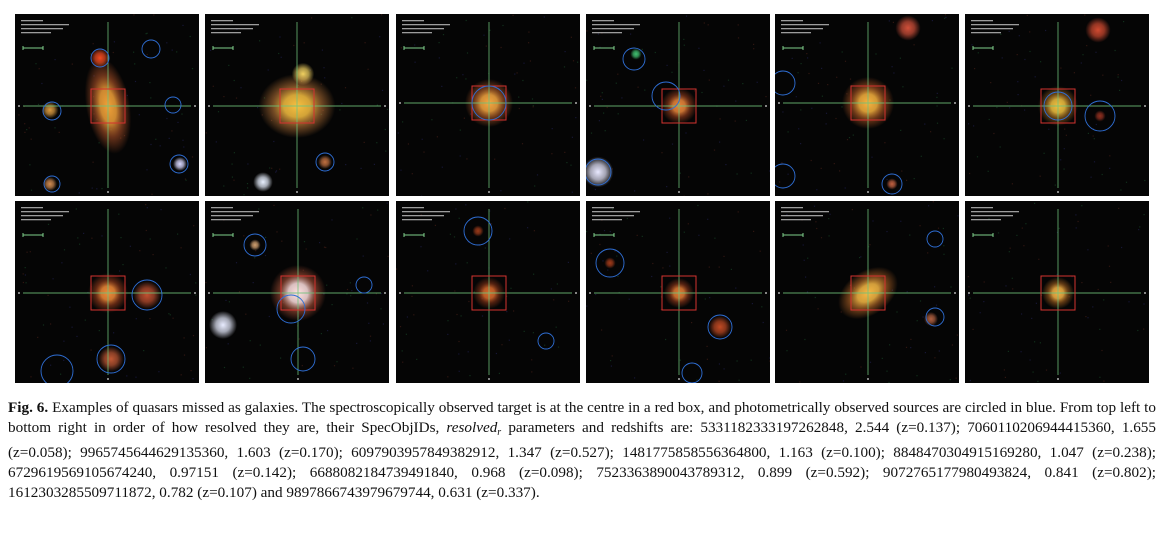 Image resolution: width=1167 pixels, height=548 pixels. What do you see at coordinates (868, 103) in the screenshot?
I see `target-box` at bounding box center [868, 103].